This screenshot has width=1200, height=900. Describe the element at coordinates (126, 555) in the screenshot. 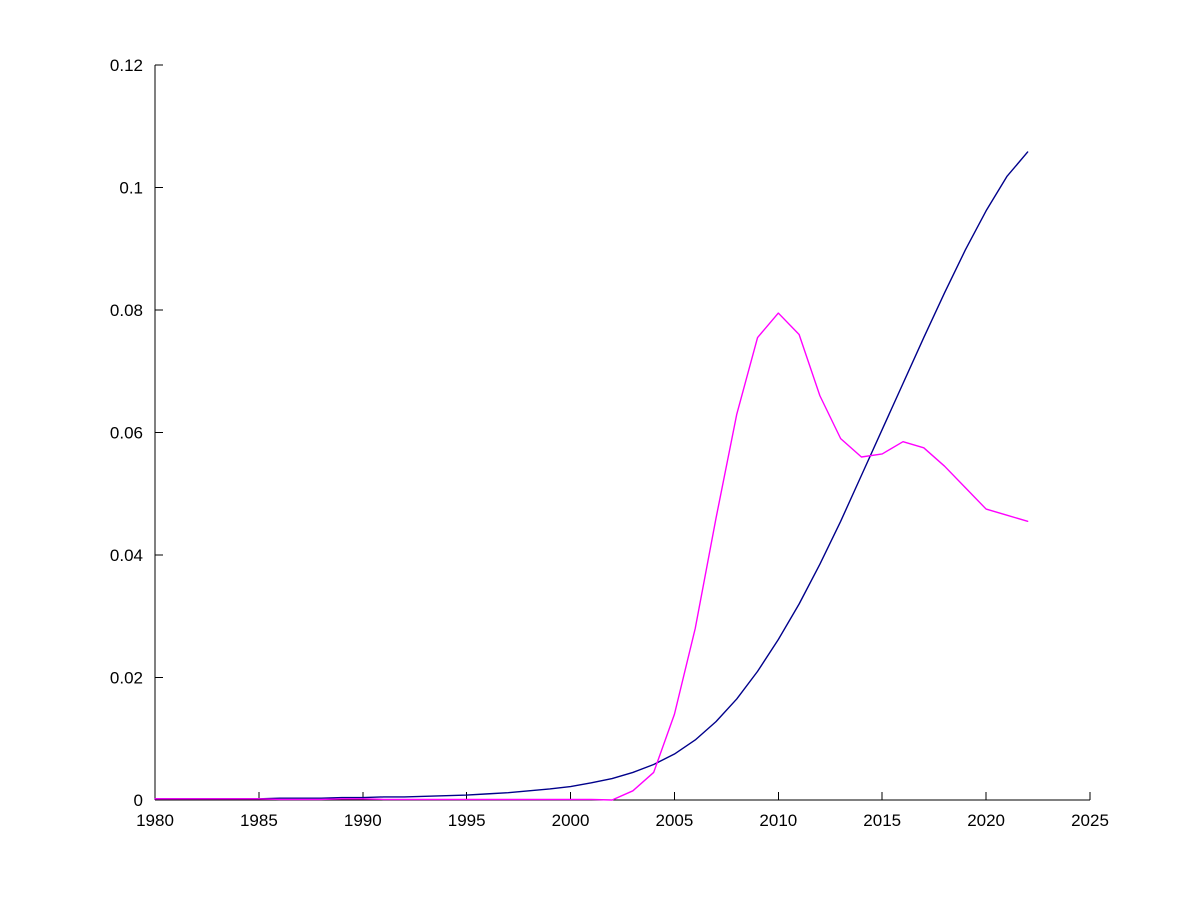

I see `y-tick-label: 0.04` at that location.